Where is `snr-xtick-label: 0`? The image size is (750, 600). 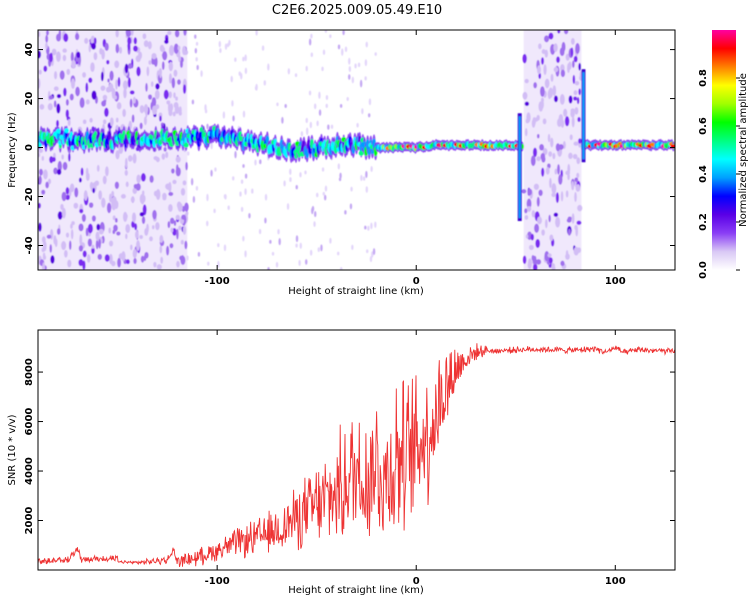 snr-xtick-label: 0 is located at coordinates (416, 581).